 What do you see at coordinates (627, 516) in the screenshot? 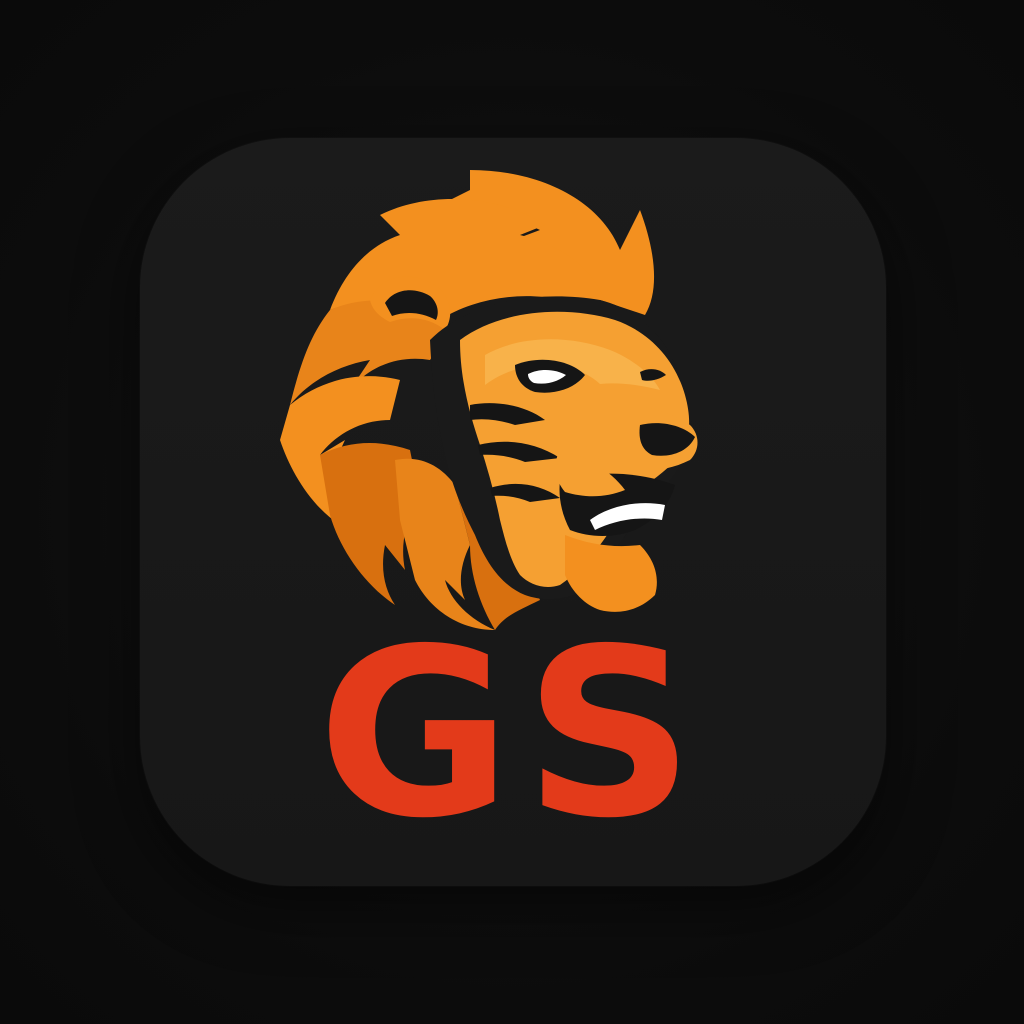
I see `teeth` at bounding box center [627, 516].